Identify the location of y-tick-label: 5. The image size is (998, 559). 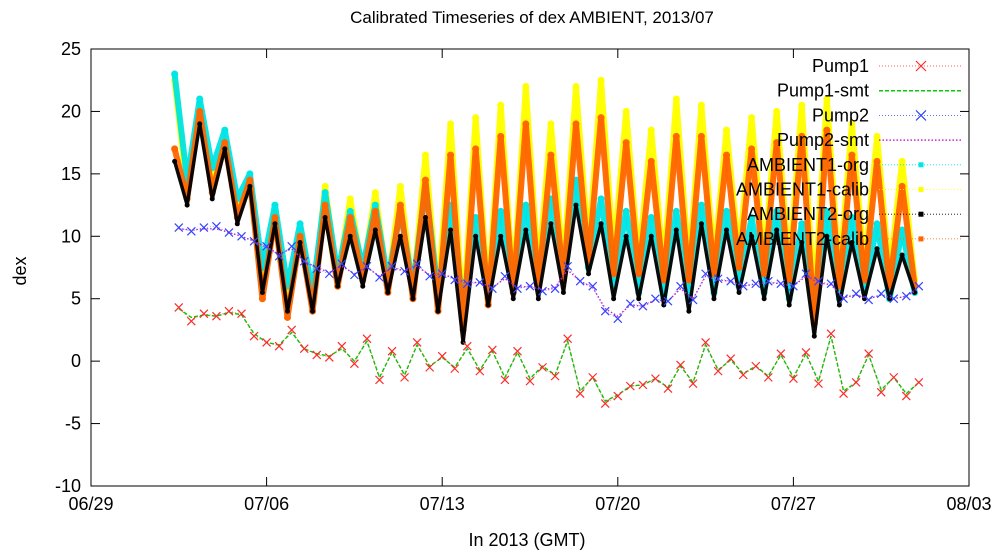
(76, 299).